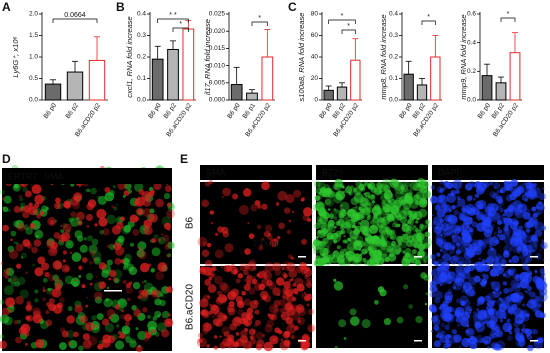 This screenshot has width=550, height=353. Describe the element at coordinates (33, 35) in the screenshot. I see `y-tick-label: 1.5` at that location.